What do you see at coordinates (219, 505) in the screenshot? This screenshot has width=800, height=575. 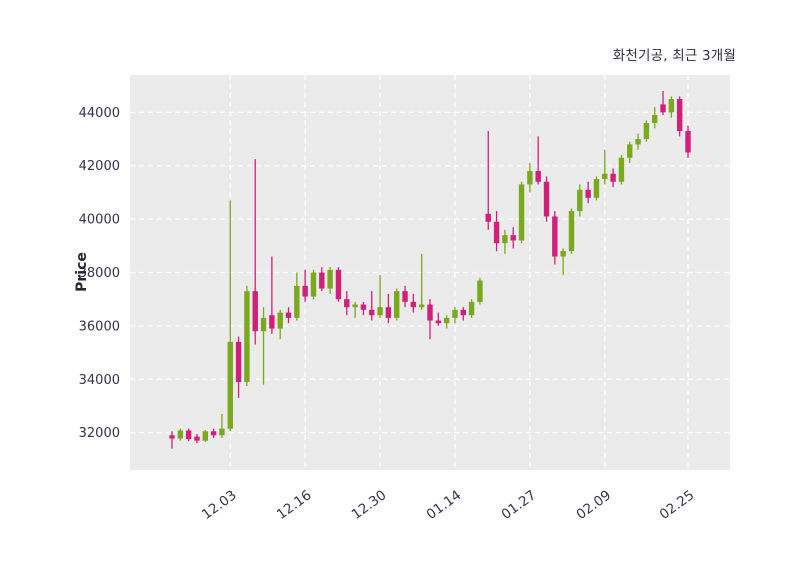 I see `x-tick-label: 12.03` at bounding box center [219, 505].